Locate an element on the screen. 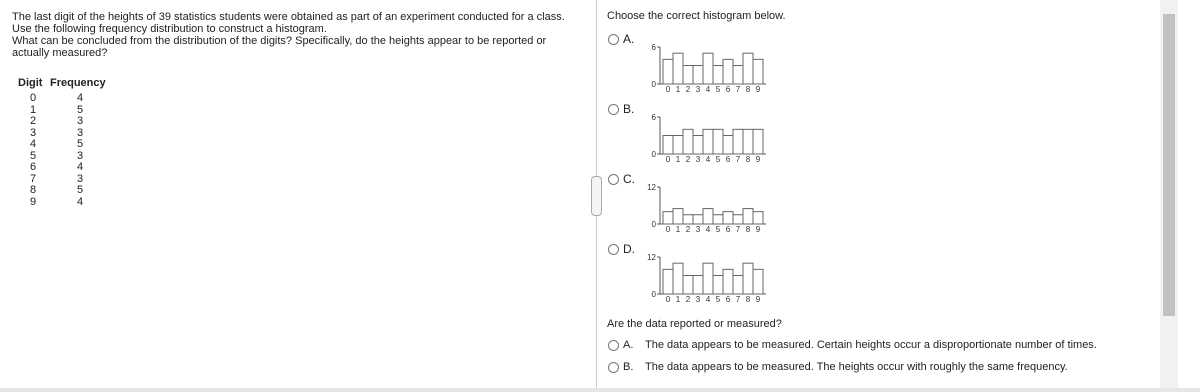 The image size is (1200, 392). divider-handle is located at coordinates (596, 196).